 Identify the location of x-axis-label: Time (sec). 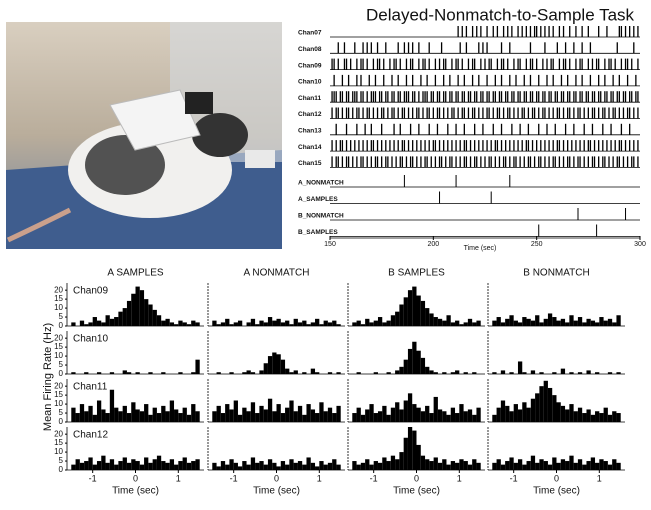
(135, 491).